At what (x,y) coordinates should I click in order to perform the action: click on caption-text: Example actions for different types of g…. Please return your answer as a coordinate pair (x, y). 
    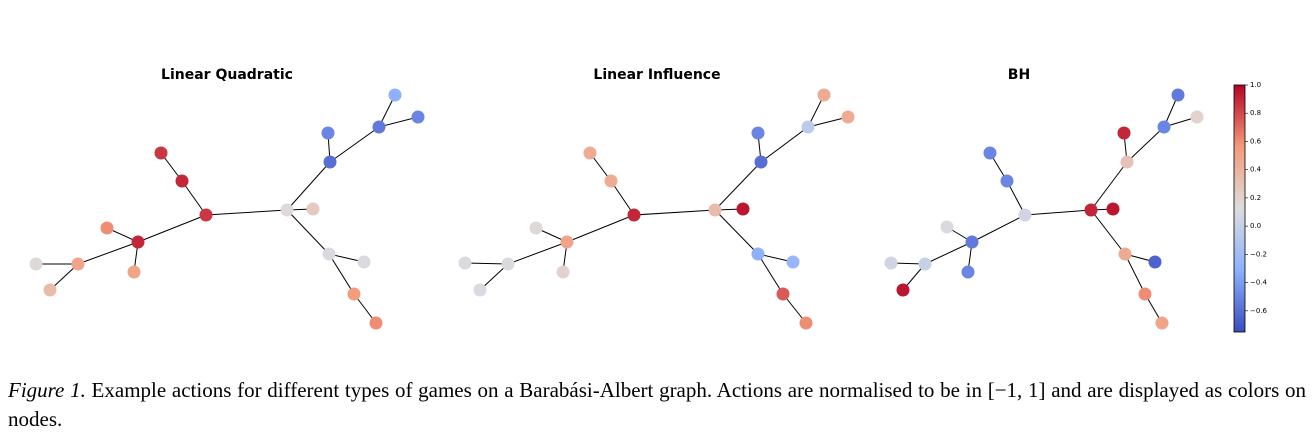
    Looking at the image, I should click on (657, 404).